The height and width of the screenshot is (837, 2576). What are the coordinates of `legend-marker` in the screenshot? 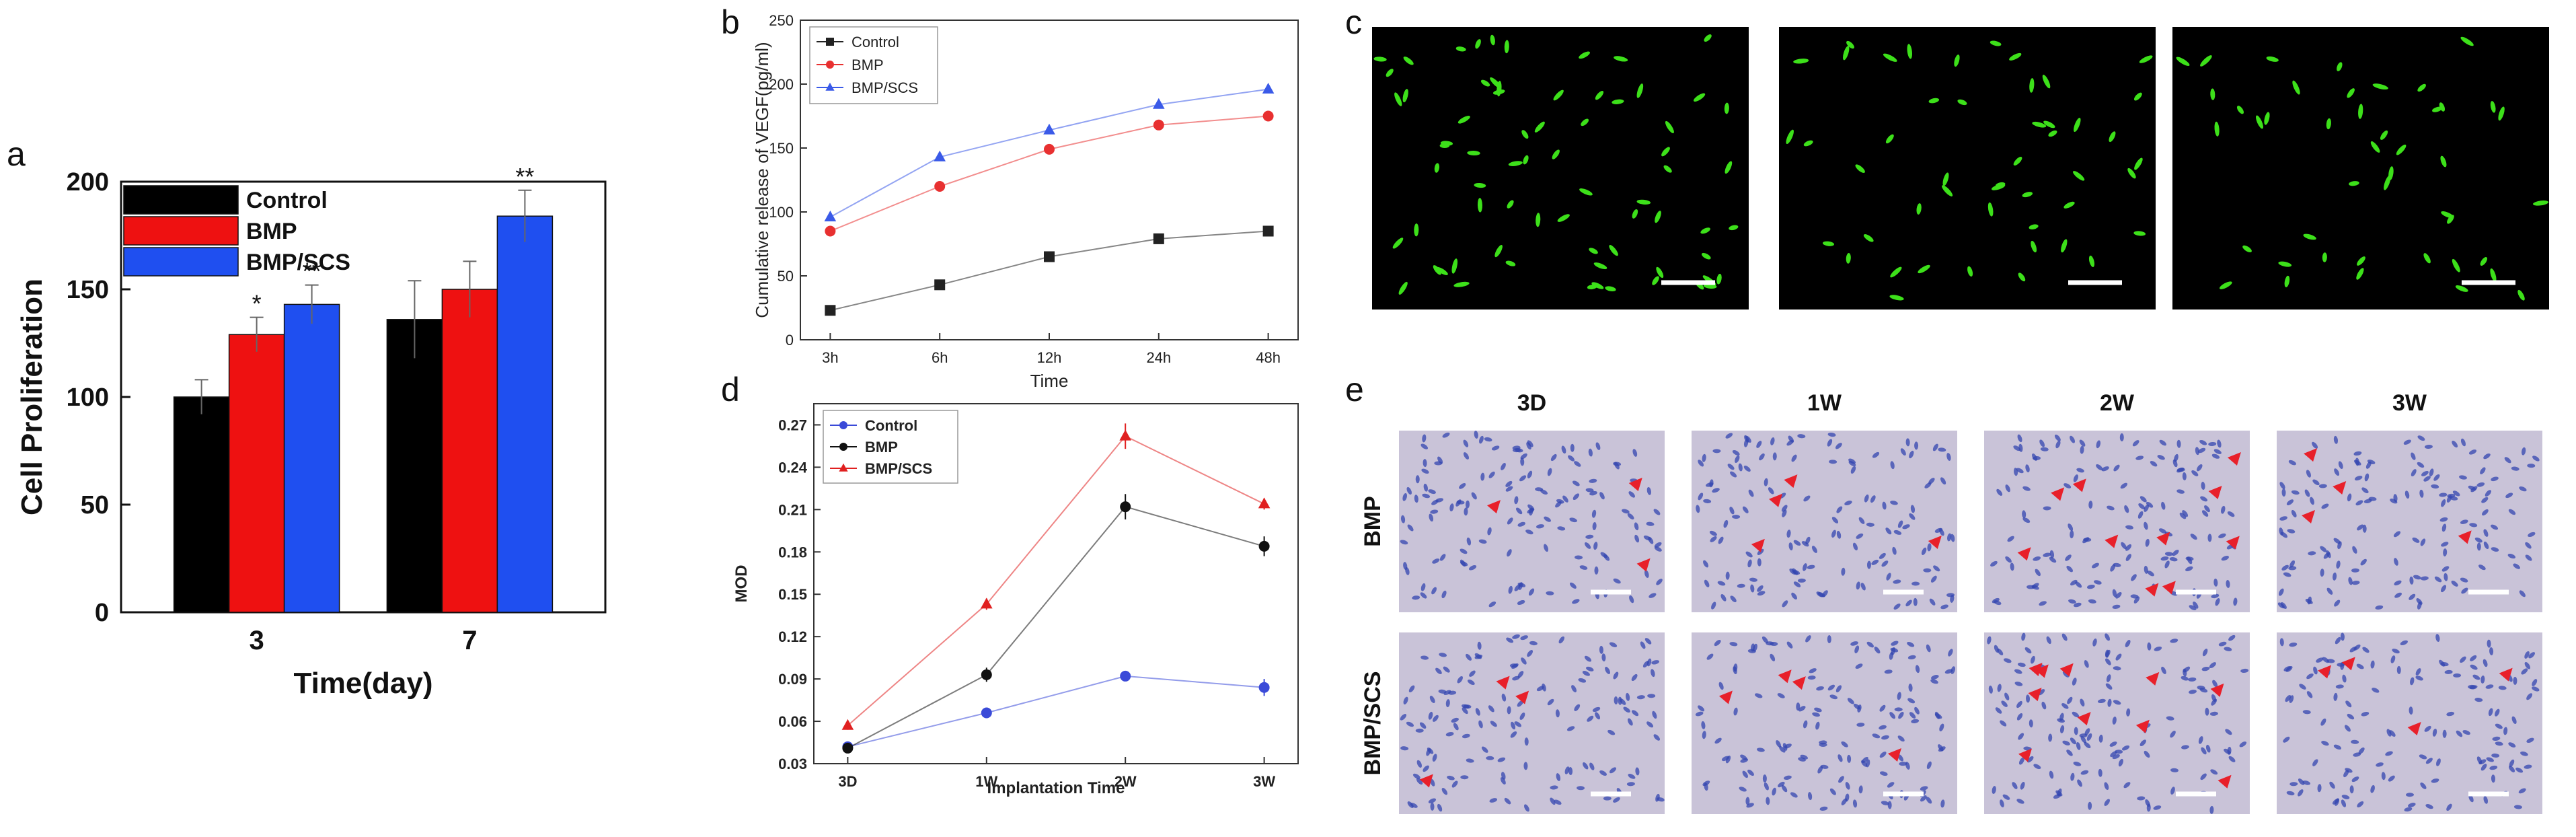 It's located at (830, 65).